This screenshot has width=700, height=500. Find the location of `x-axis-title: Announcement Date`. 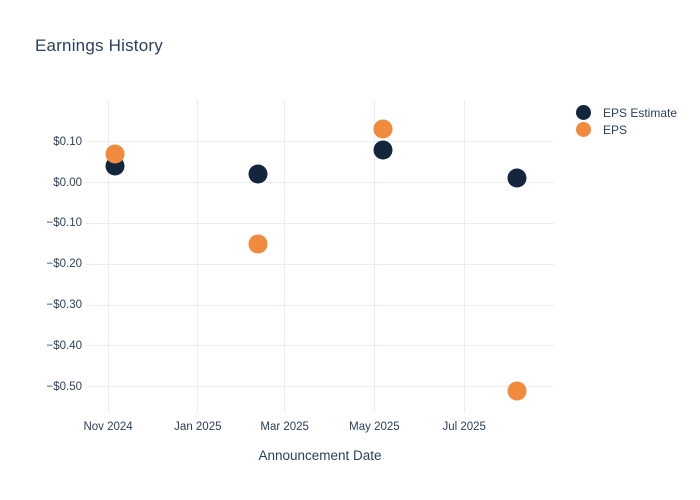

x-axis-title: Announcement Date is located at coordinates (320, 455).